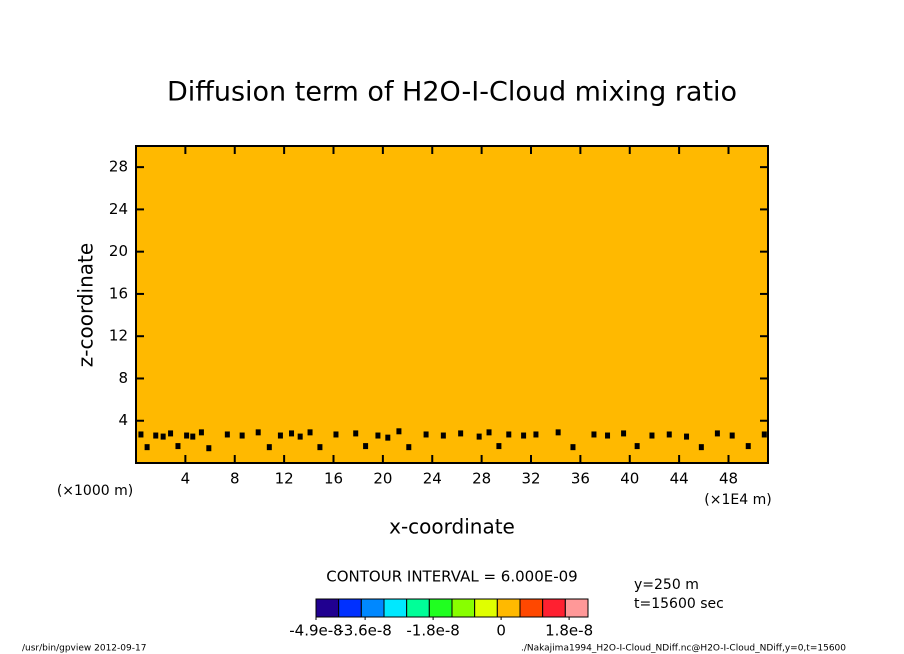  What do you see at coordinates (530, 479) in the screenshot?
I see `x-tick-label: 32` at bounding box center [530, 479].